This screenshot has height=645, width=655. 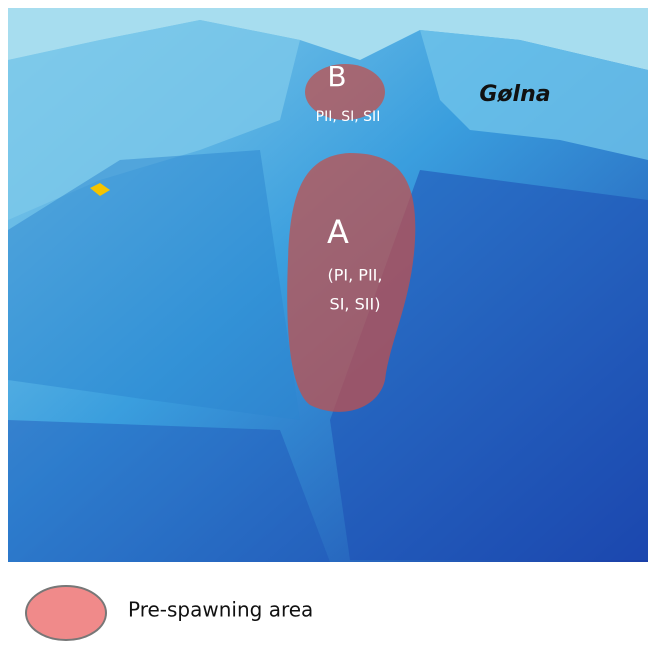 What do you see at coordinates (220, 610) in the screenshot?
I see `legend-label: Pre-spawning area` at bounding box center [220, 610].